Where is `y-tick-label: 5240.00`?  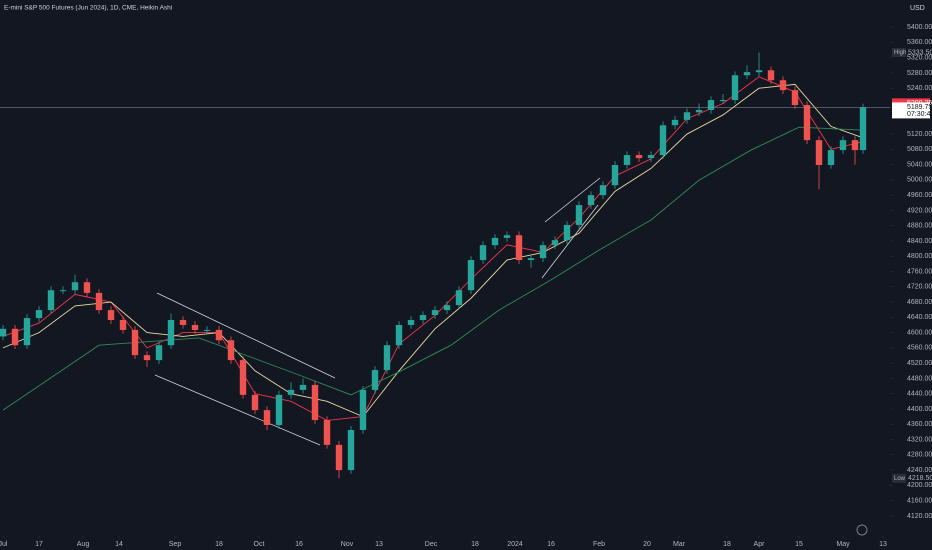 y-tick-label: 5240.00 is located at coordinates (919, 88).